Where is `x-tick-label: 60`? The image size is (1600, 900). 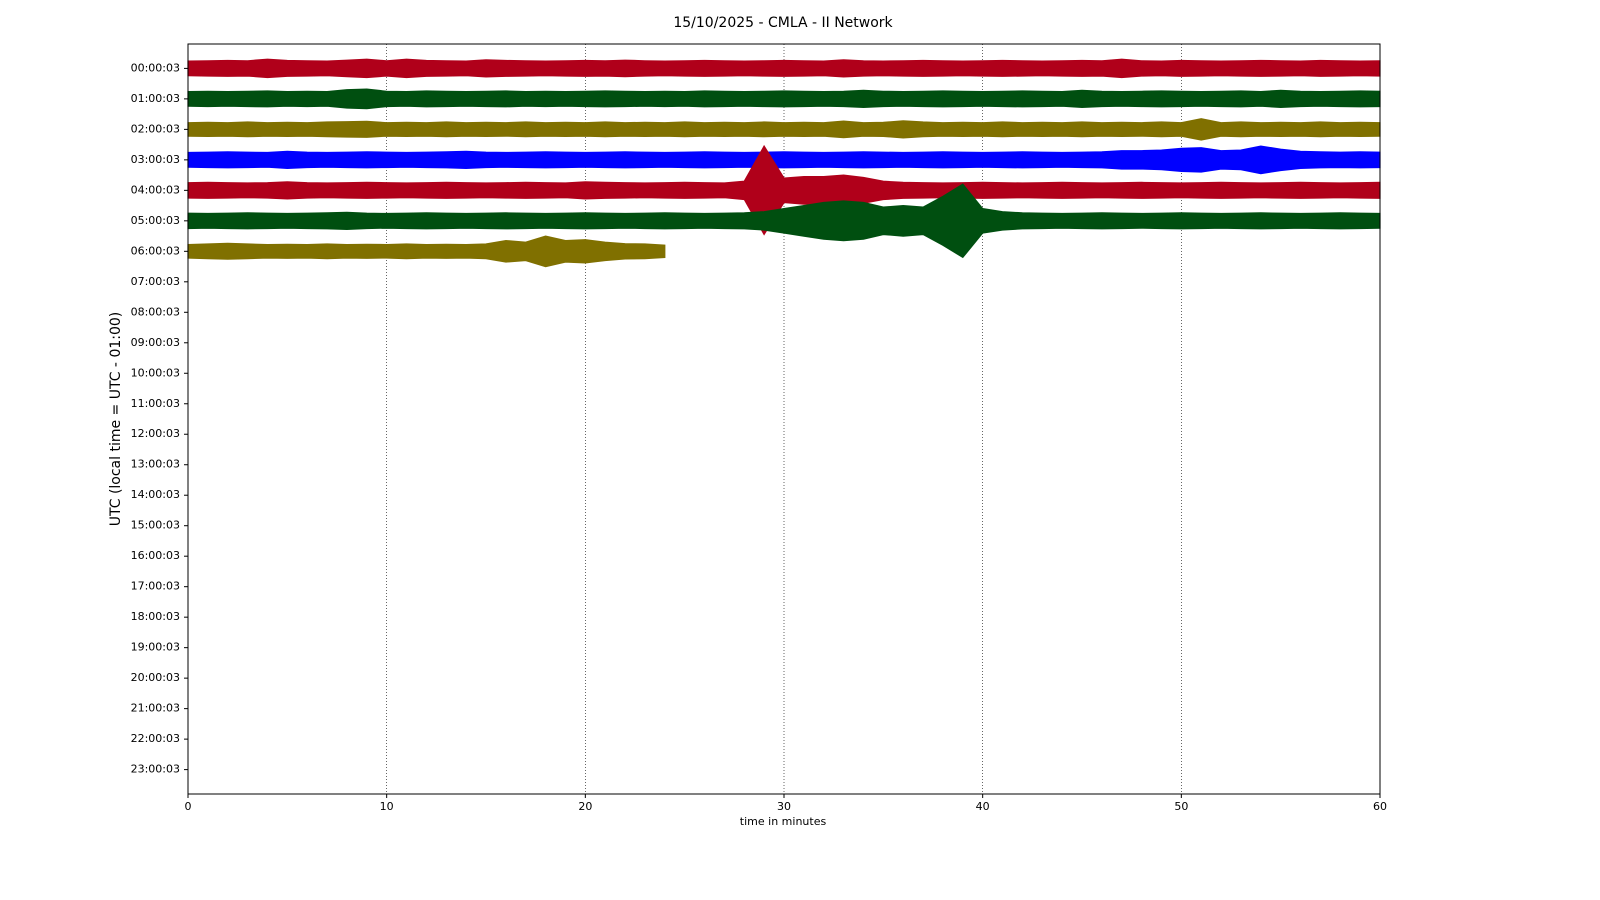
x-tick-label: 60 is located at coordinates (1380, 806).